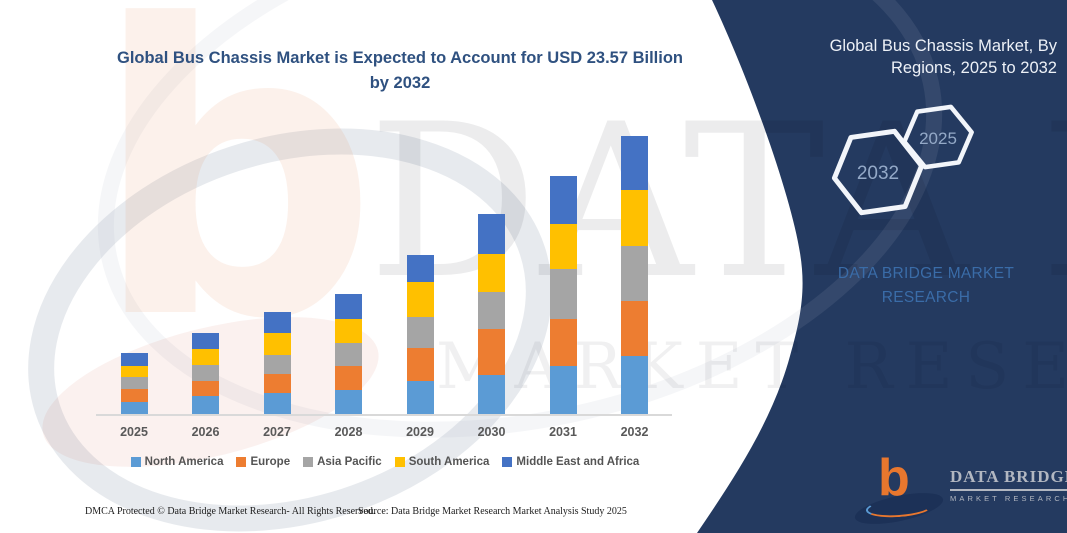  What do you see at coordinates (491, 310) in the screenshot?
I see `bar-segment-2030-asia-pacific` at bounding box center [491, 310].